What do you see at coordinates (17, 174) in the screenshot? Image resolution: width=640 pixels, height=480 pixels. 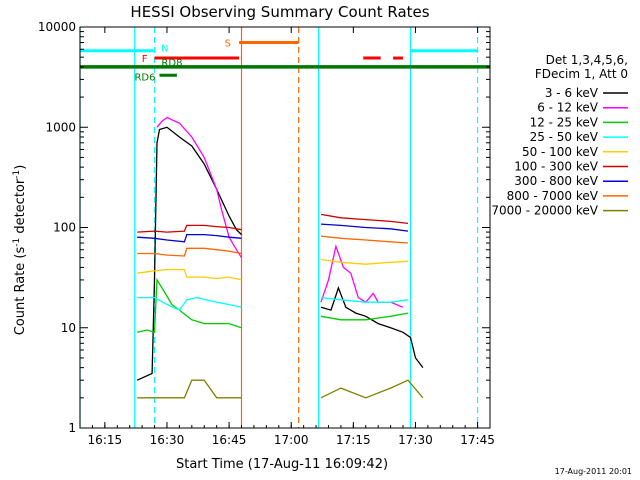 I see `y-axis-label-sup-2: -1` at bounding box center [17, 174].